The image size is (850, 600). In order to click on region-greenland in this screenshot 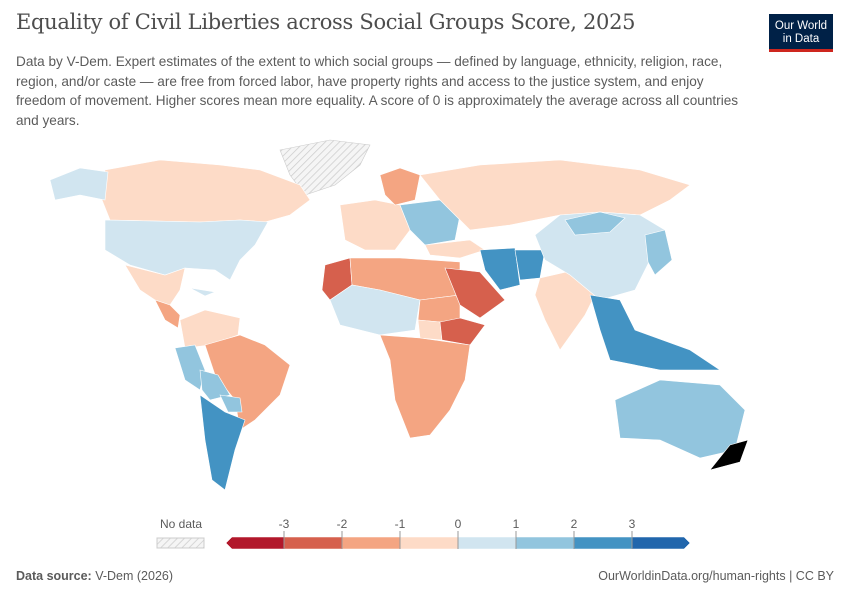, I will do `click(325, 167)`.